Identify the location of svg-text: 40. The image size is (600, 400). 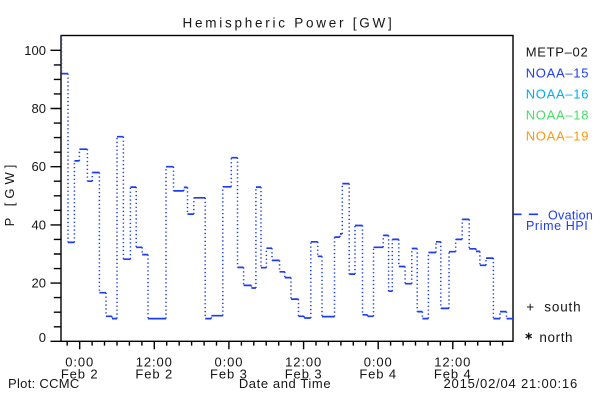
(39, 224).